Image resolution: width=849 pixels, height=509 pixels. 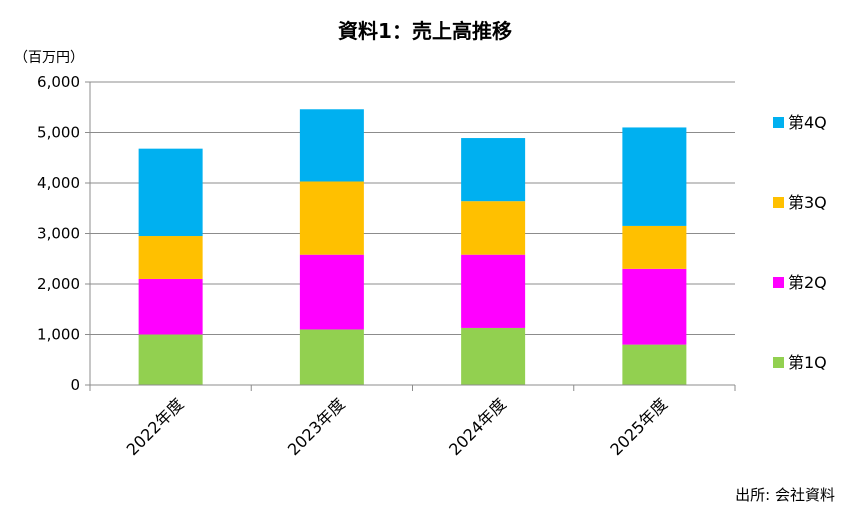 What do you see at coordinates (785, 495) in the screenshot?
I see `source-note: 出所: 会社資料` at bounding box center [785, 495].